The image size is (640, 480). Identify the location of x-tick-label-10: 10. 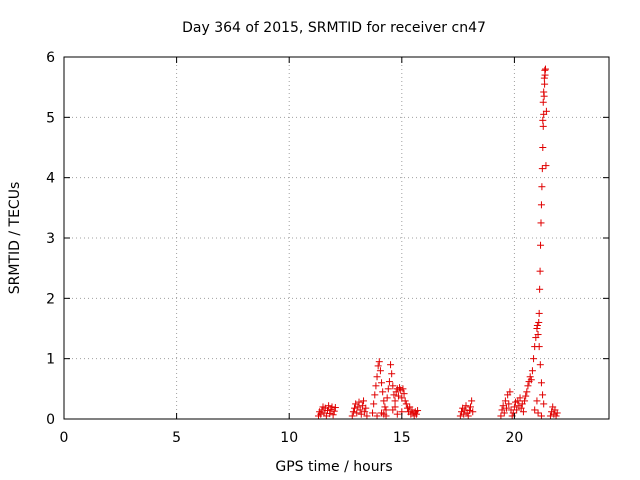
(289, 438).